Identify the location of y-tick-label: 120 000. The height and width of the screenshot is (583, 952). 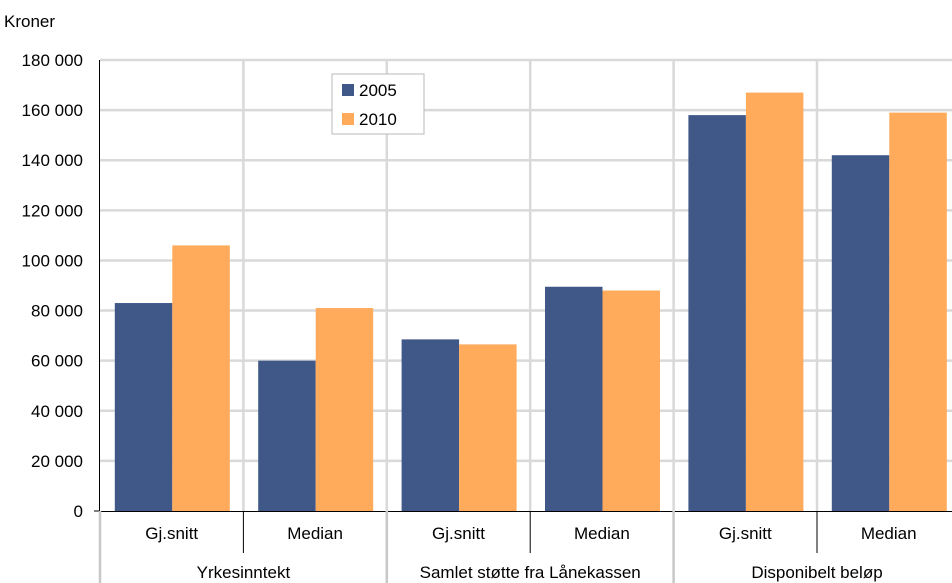
(52, 210).